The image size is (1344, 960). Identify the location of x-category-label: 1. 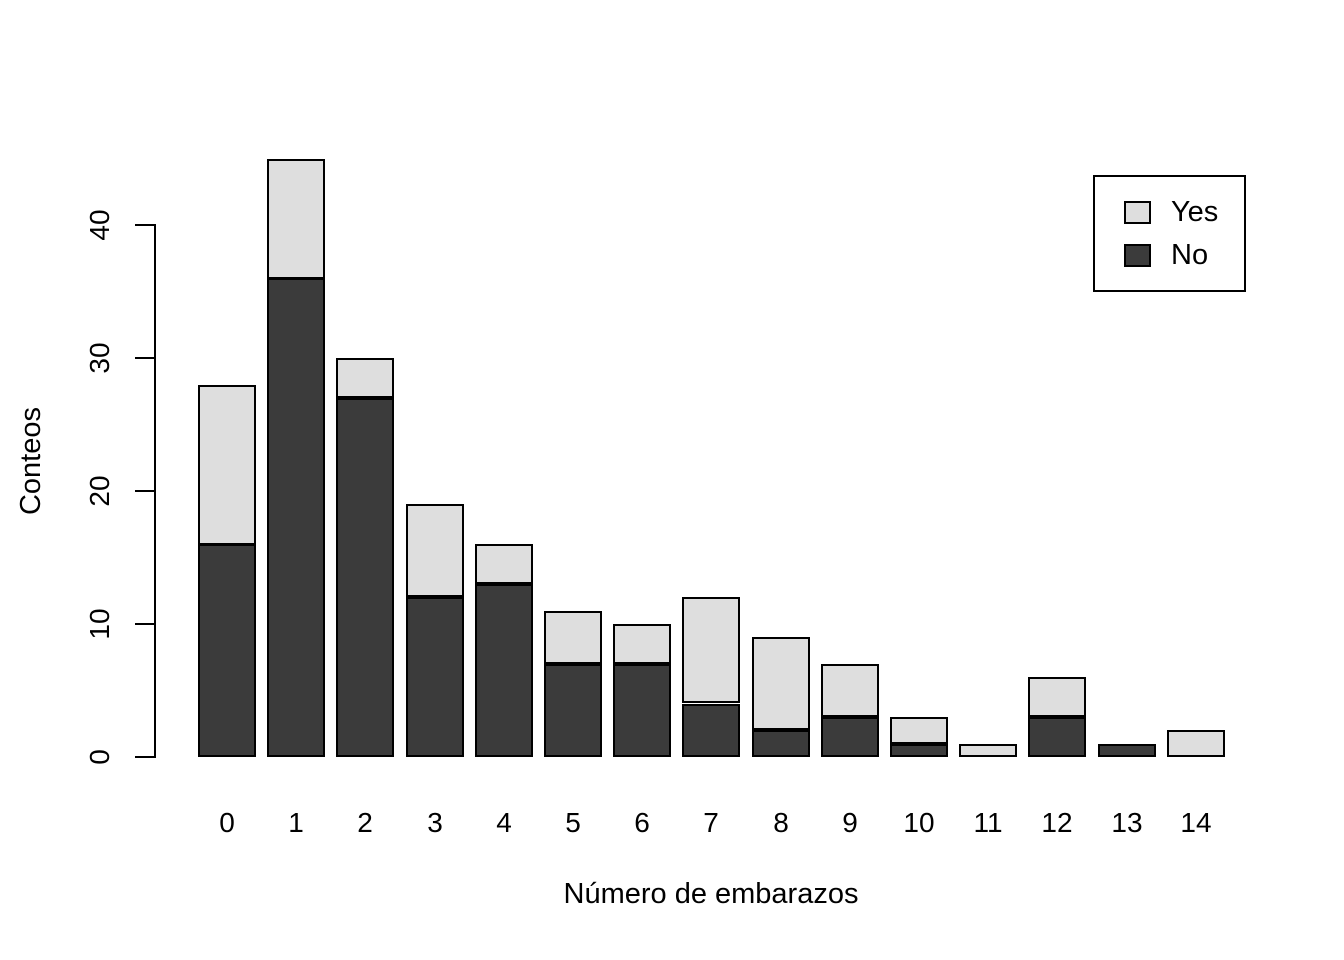
(296, 822).